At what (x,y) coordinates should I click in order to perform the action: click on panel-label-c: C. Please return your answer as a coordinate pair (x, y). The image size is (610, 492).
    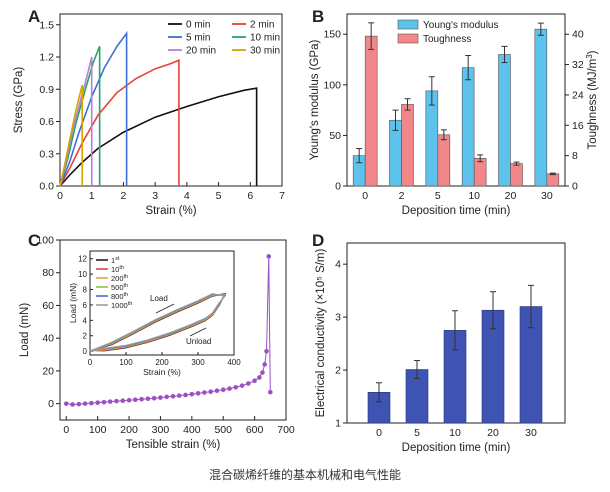
    Looking at the image, I should click on (34, 240).